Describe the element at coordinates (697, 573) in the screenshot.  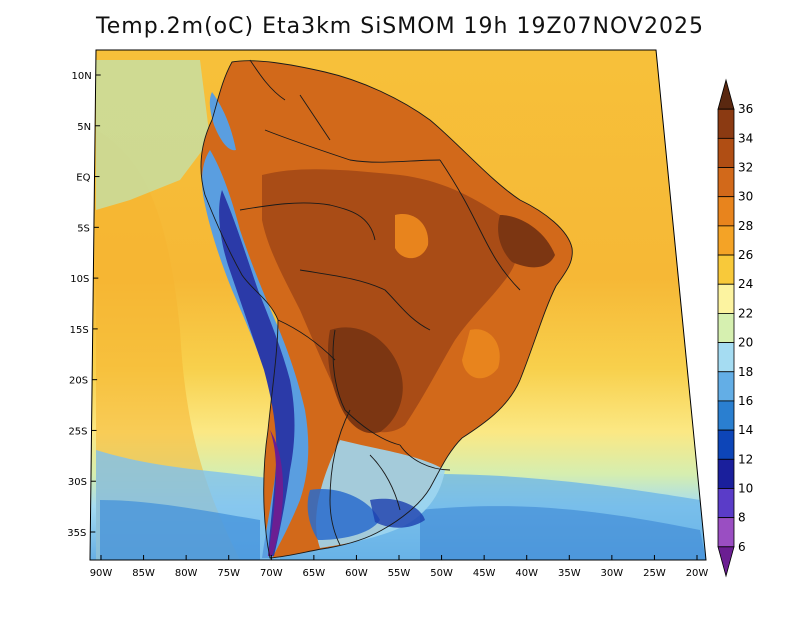
I see `lon-tick-label: 20W` at that location.